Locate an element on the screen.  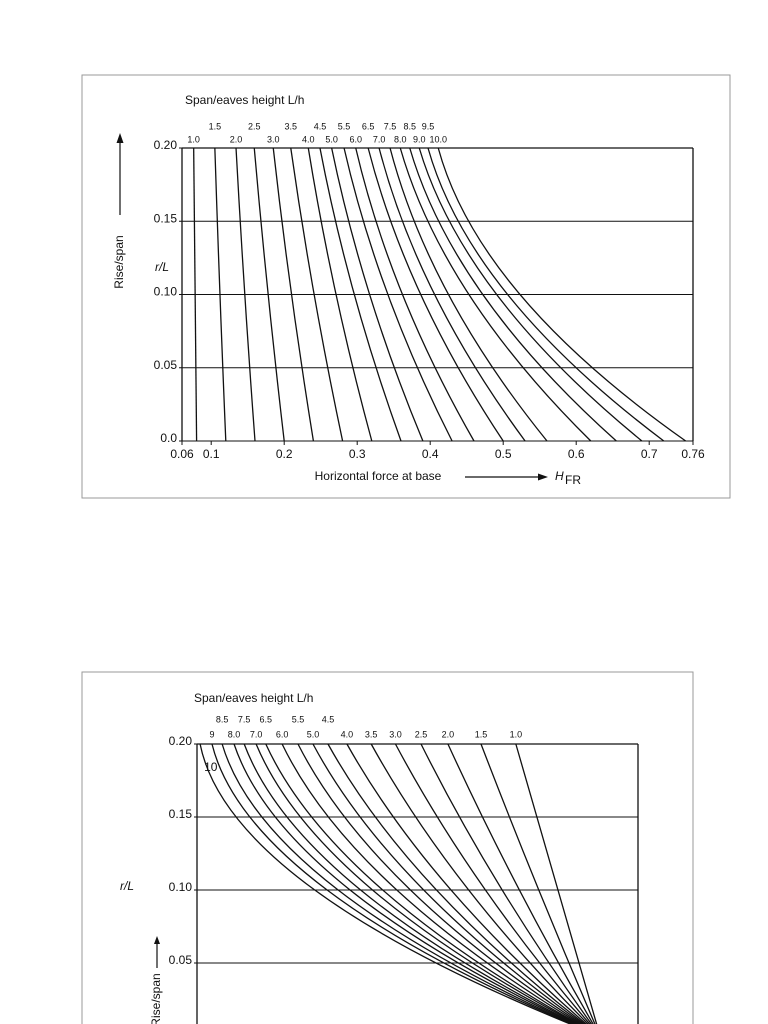
x-symbol-subscript: FR is located at coordinates (573, 480).